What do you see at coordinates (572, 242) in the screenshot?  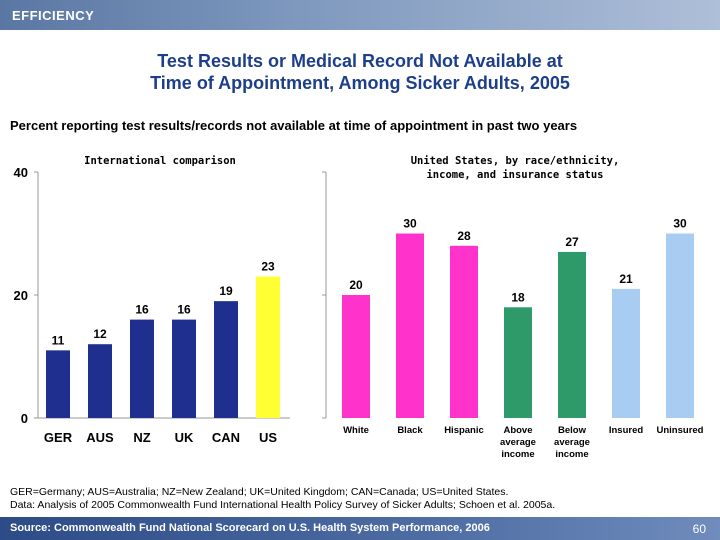 I see `panel2-value-label: 27` at bounding box center [572, 242].